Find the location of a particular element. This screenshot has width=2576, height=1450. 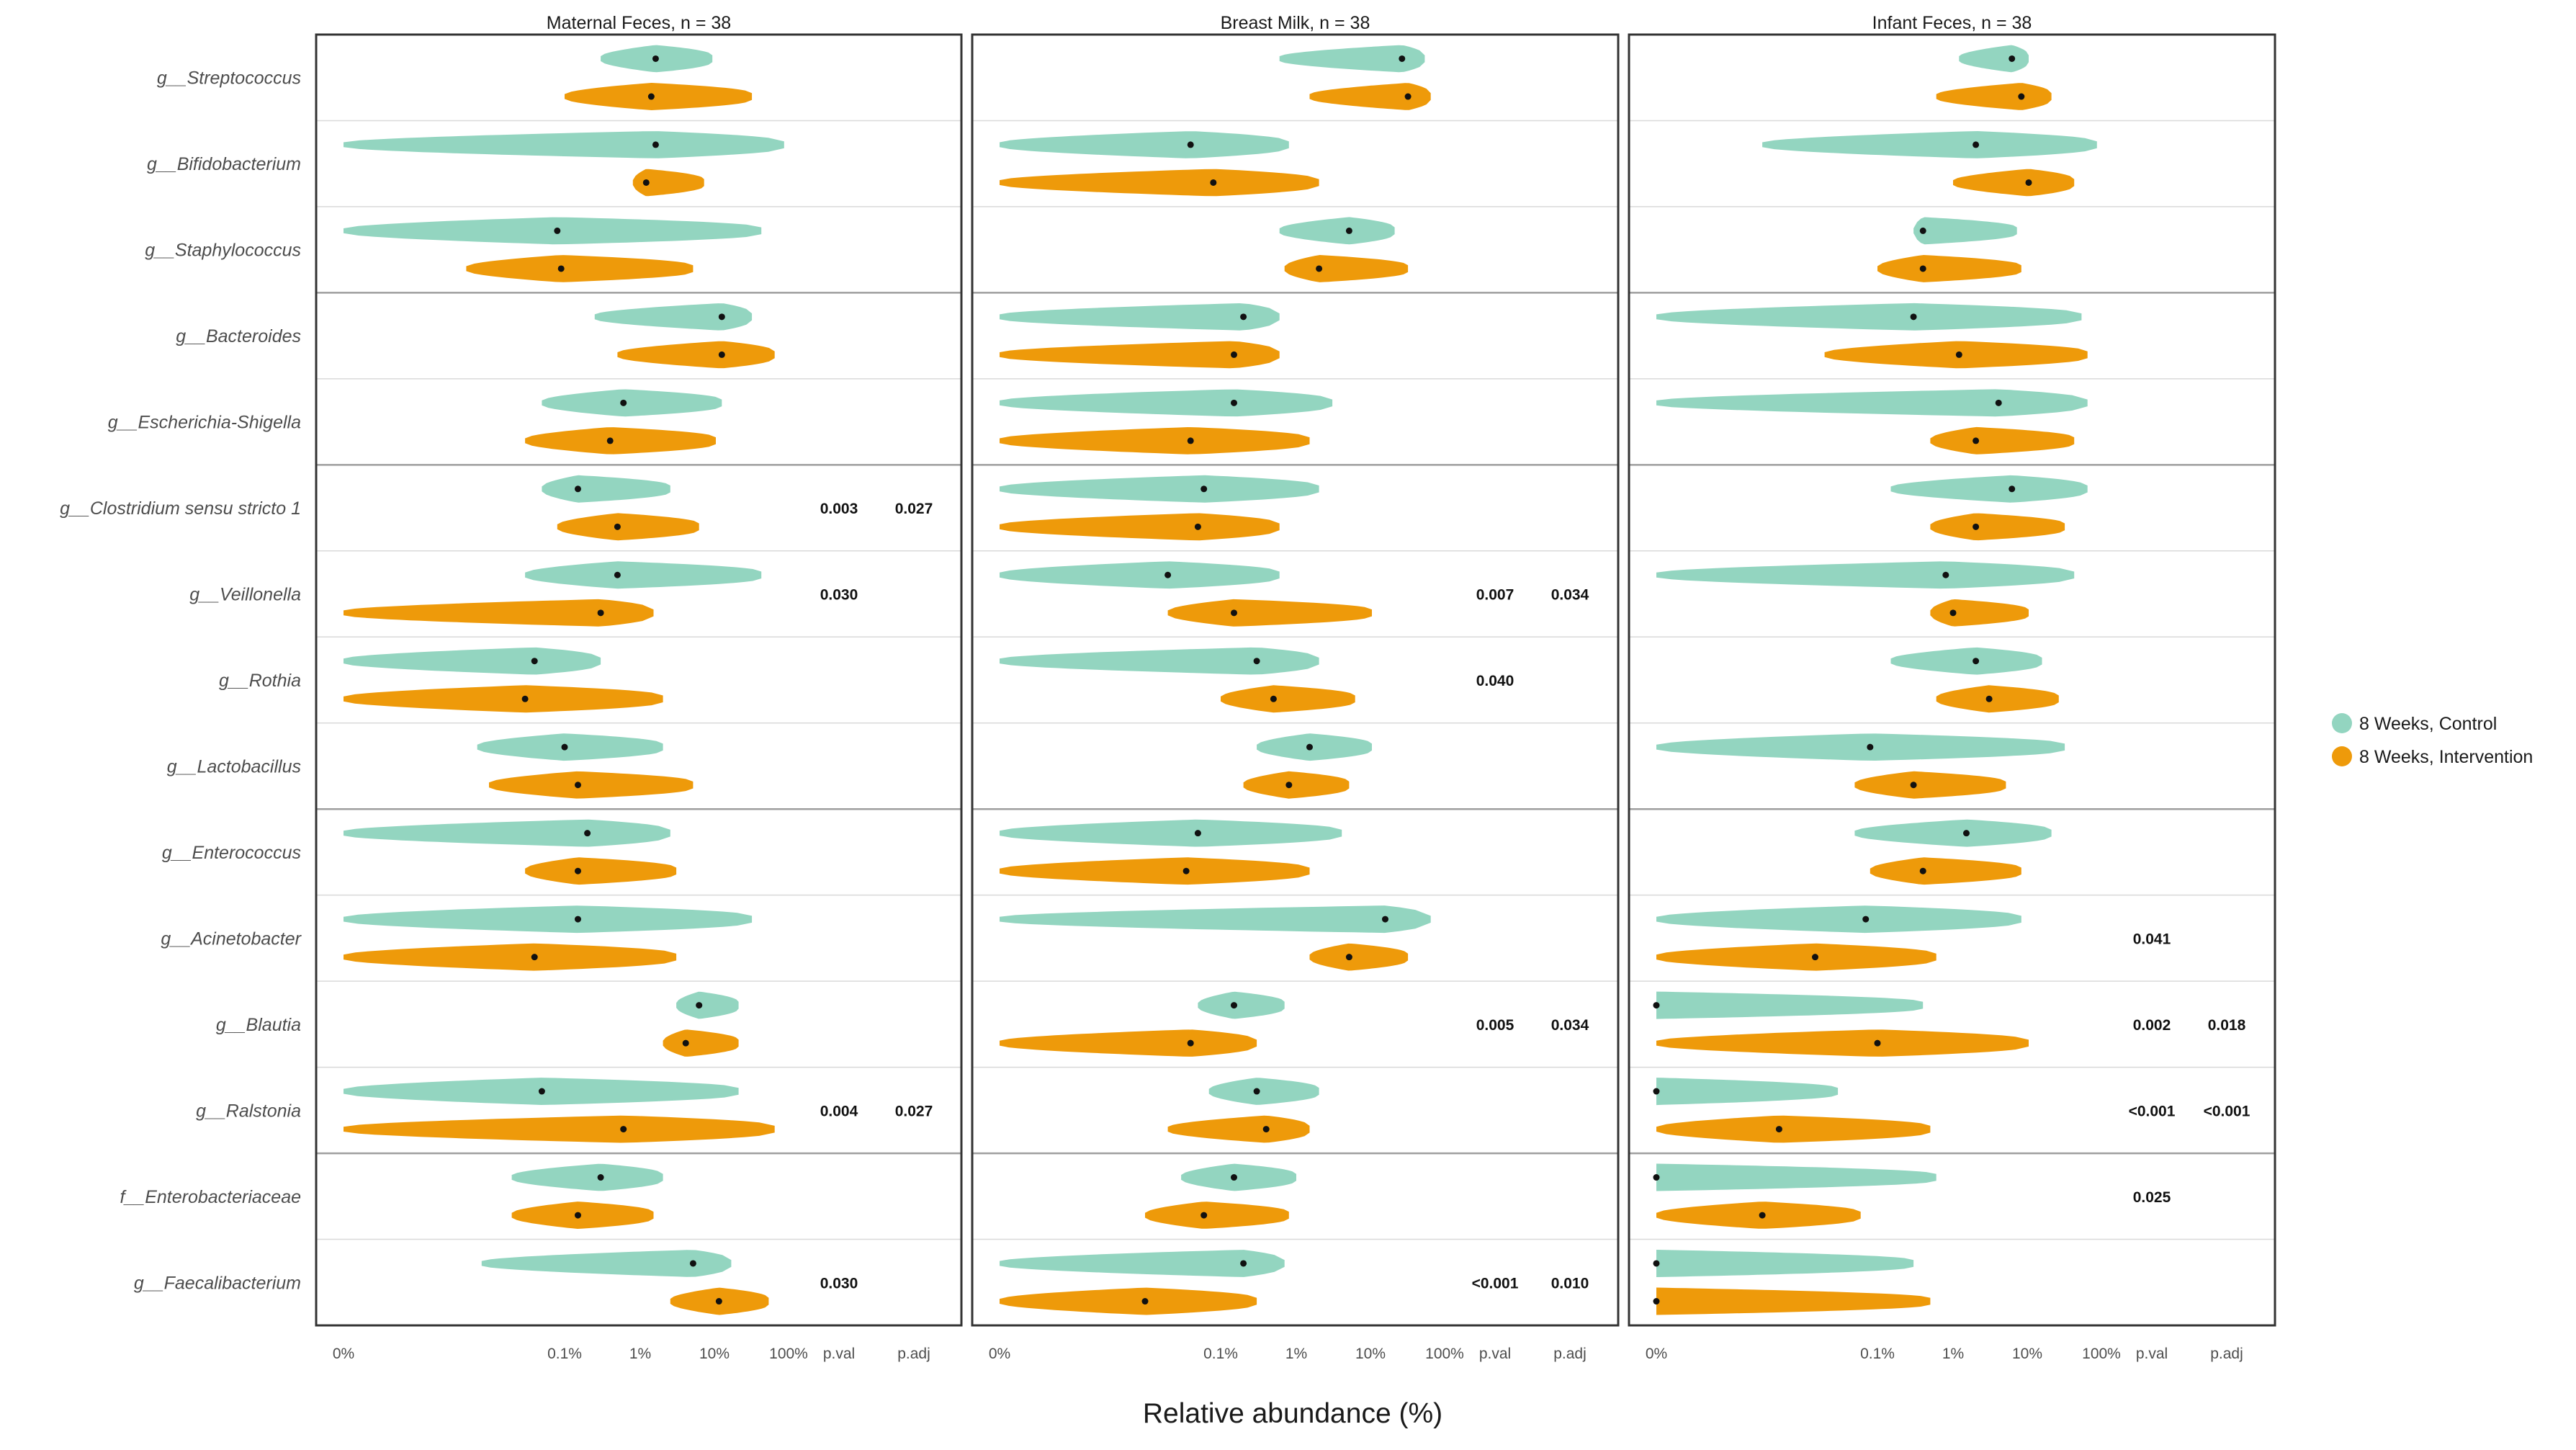

facet-title: Infant Feces, n = 38 is located at coordinates (1952, 23).